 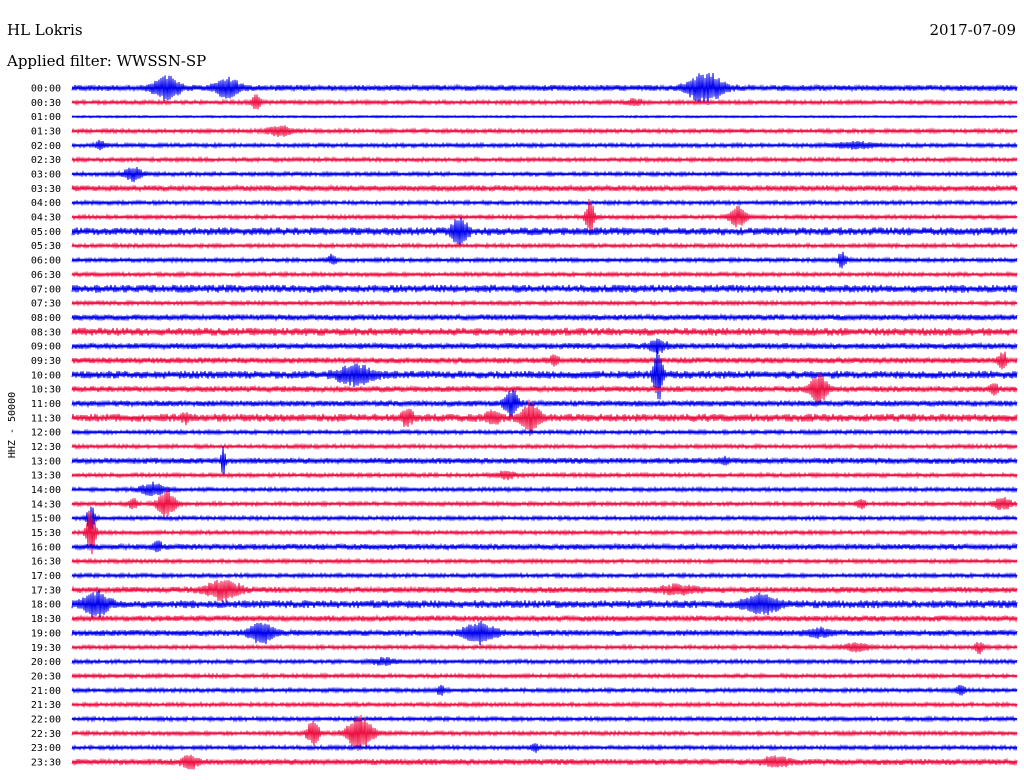 What do you see at coordinates (46, 676) in the screenshot?
I see `tick-label: 20:30` at bounding box center [46, 676].